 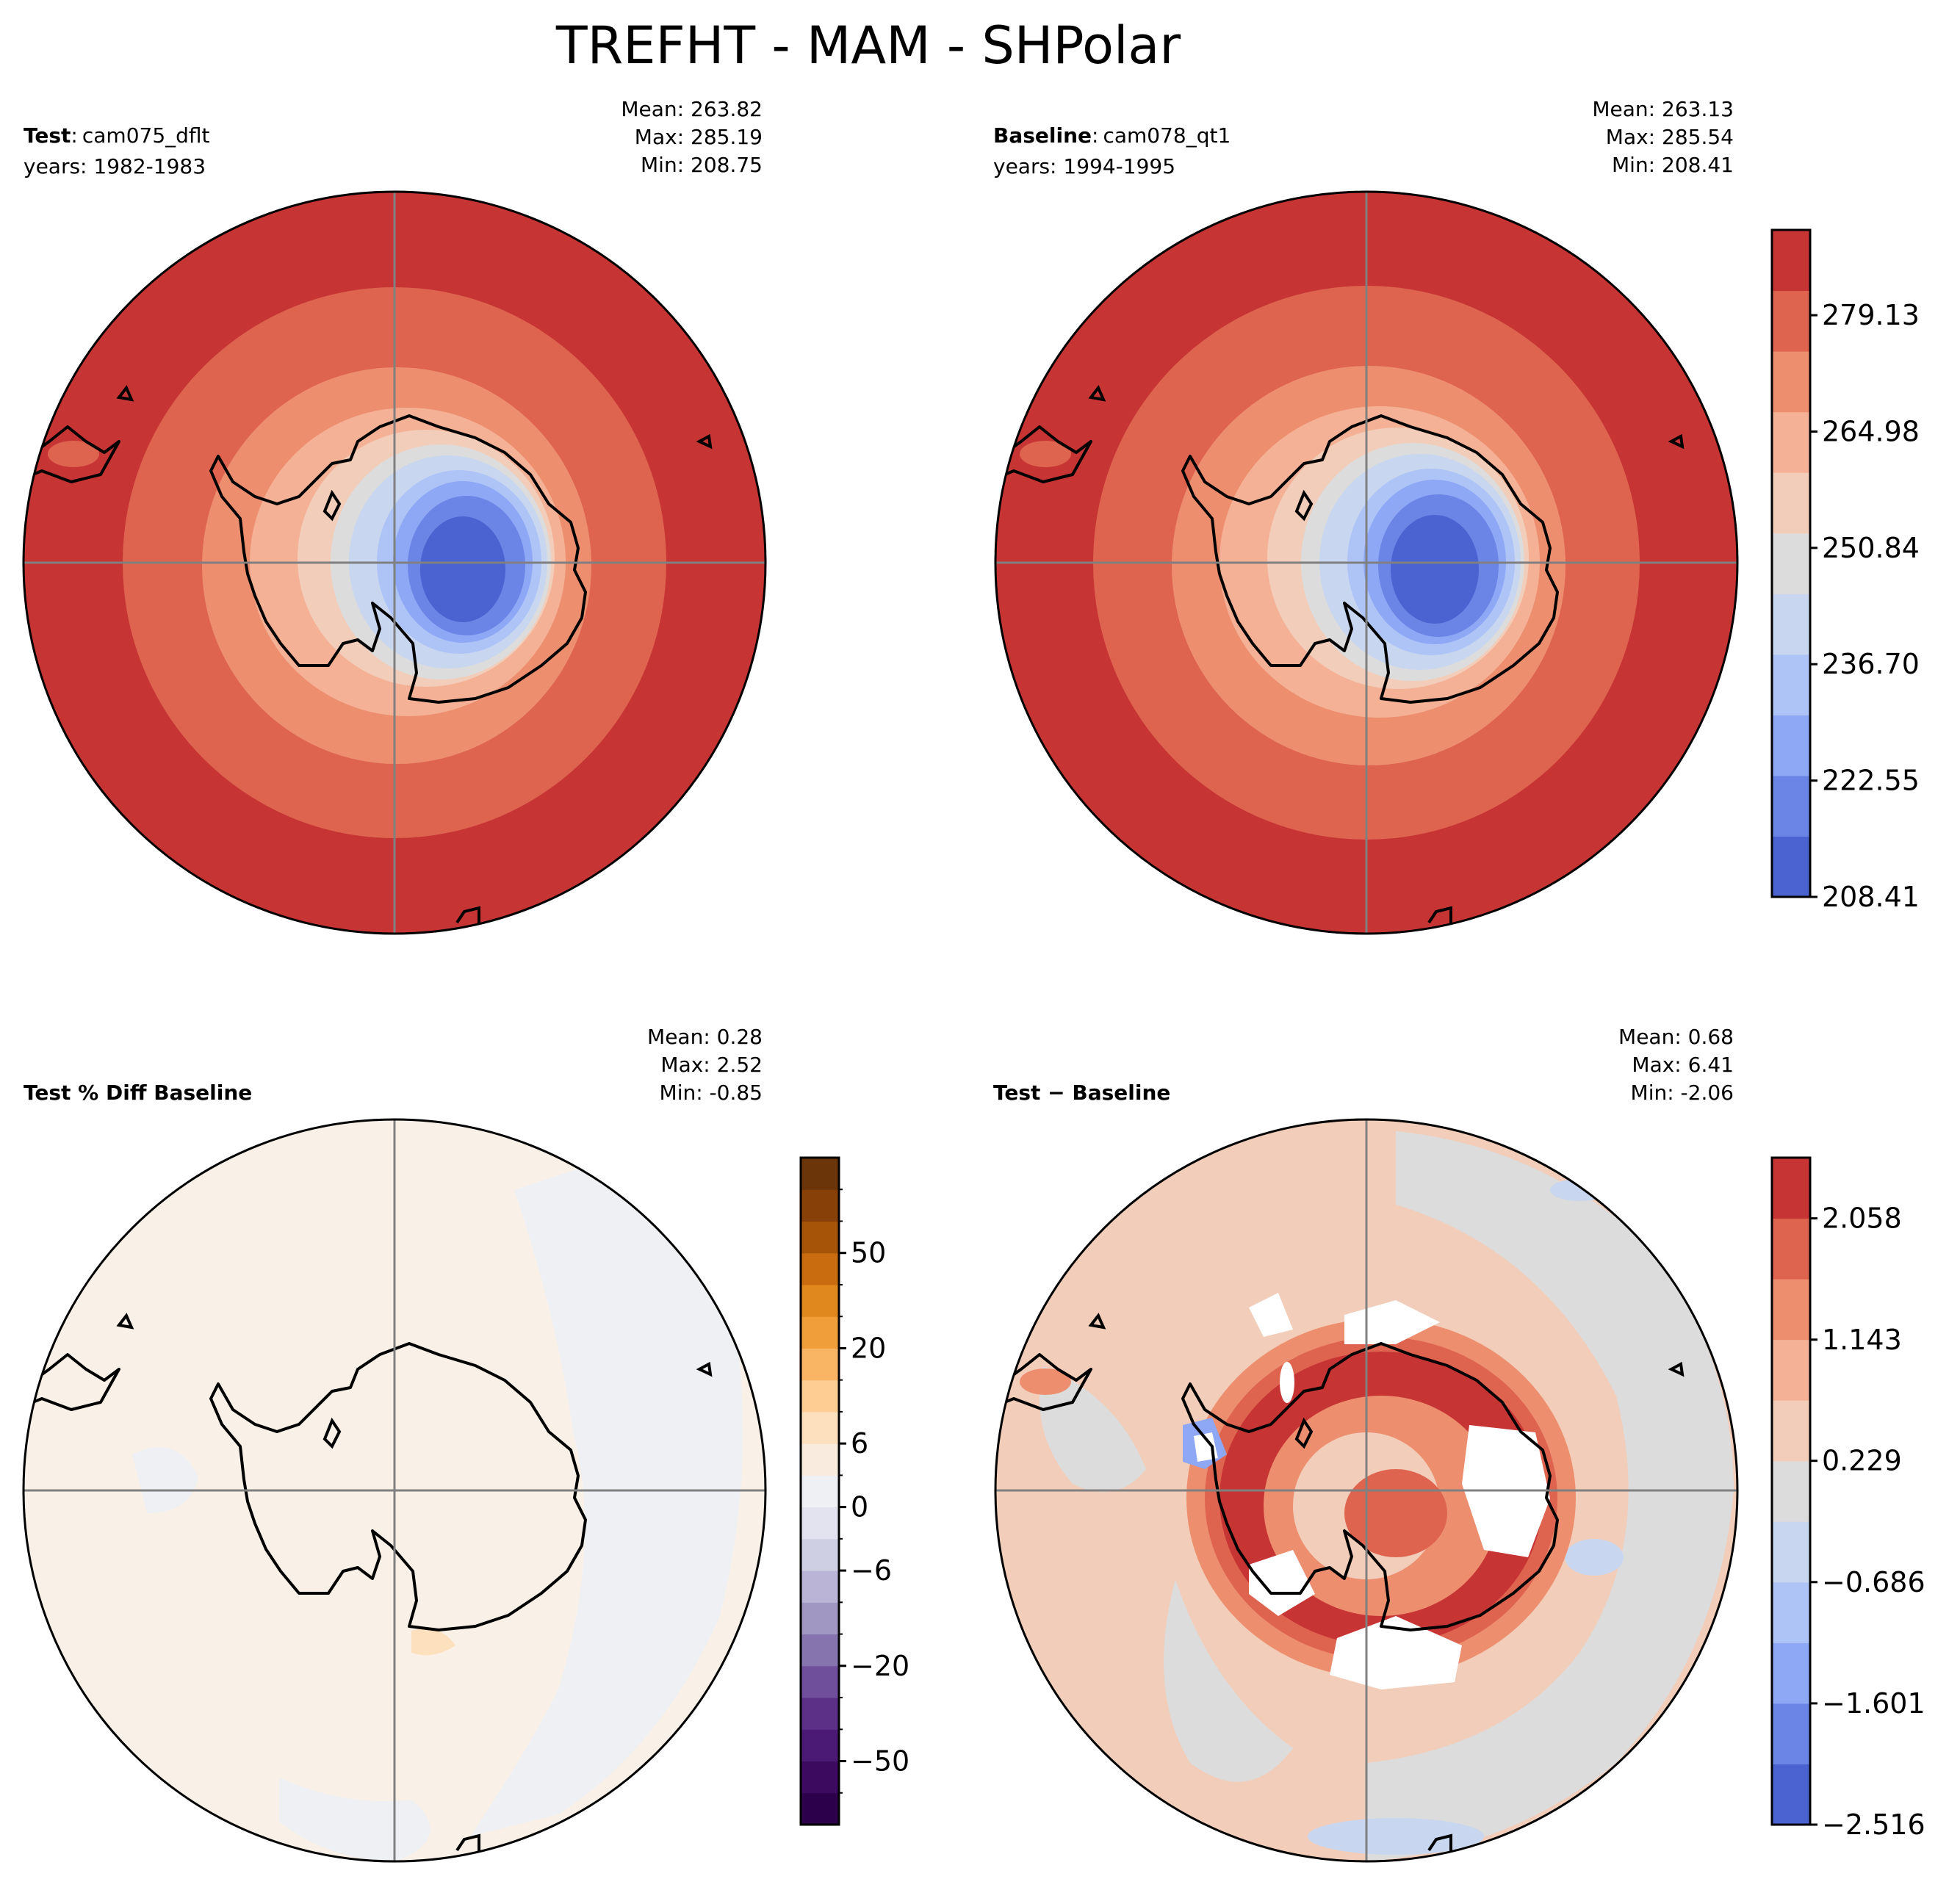 I want to click on colorbar-tick-label: −0.686, so click(x=1873, y=1582).